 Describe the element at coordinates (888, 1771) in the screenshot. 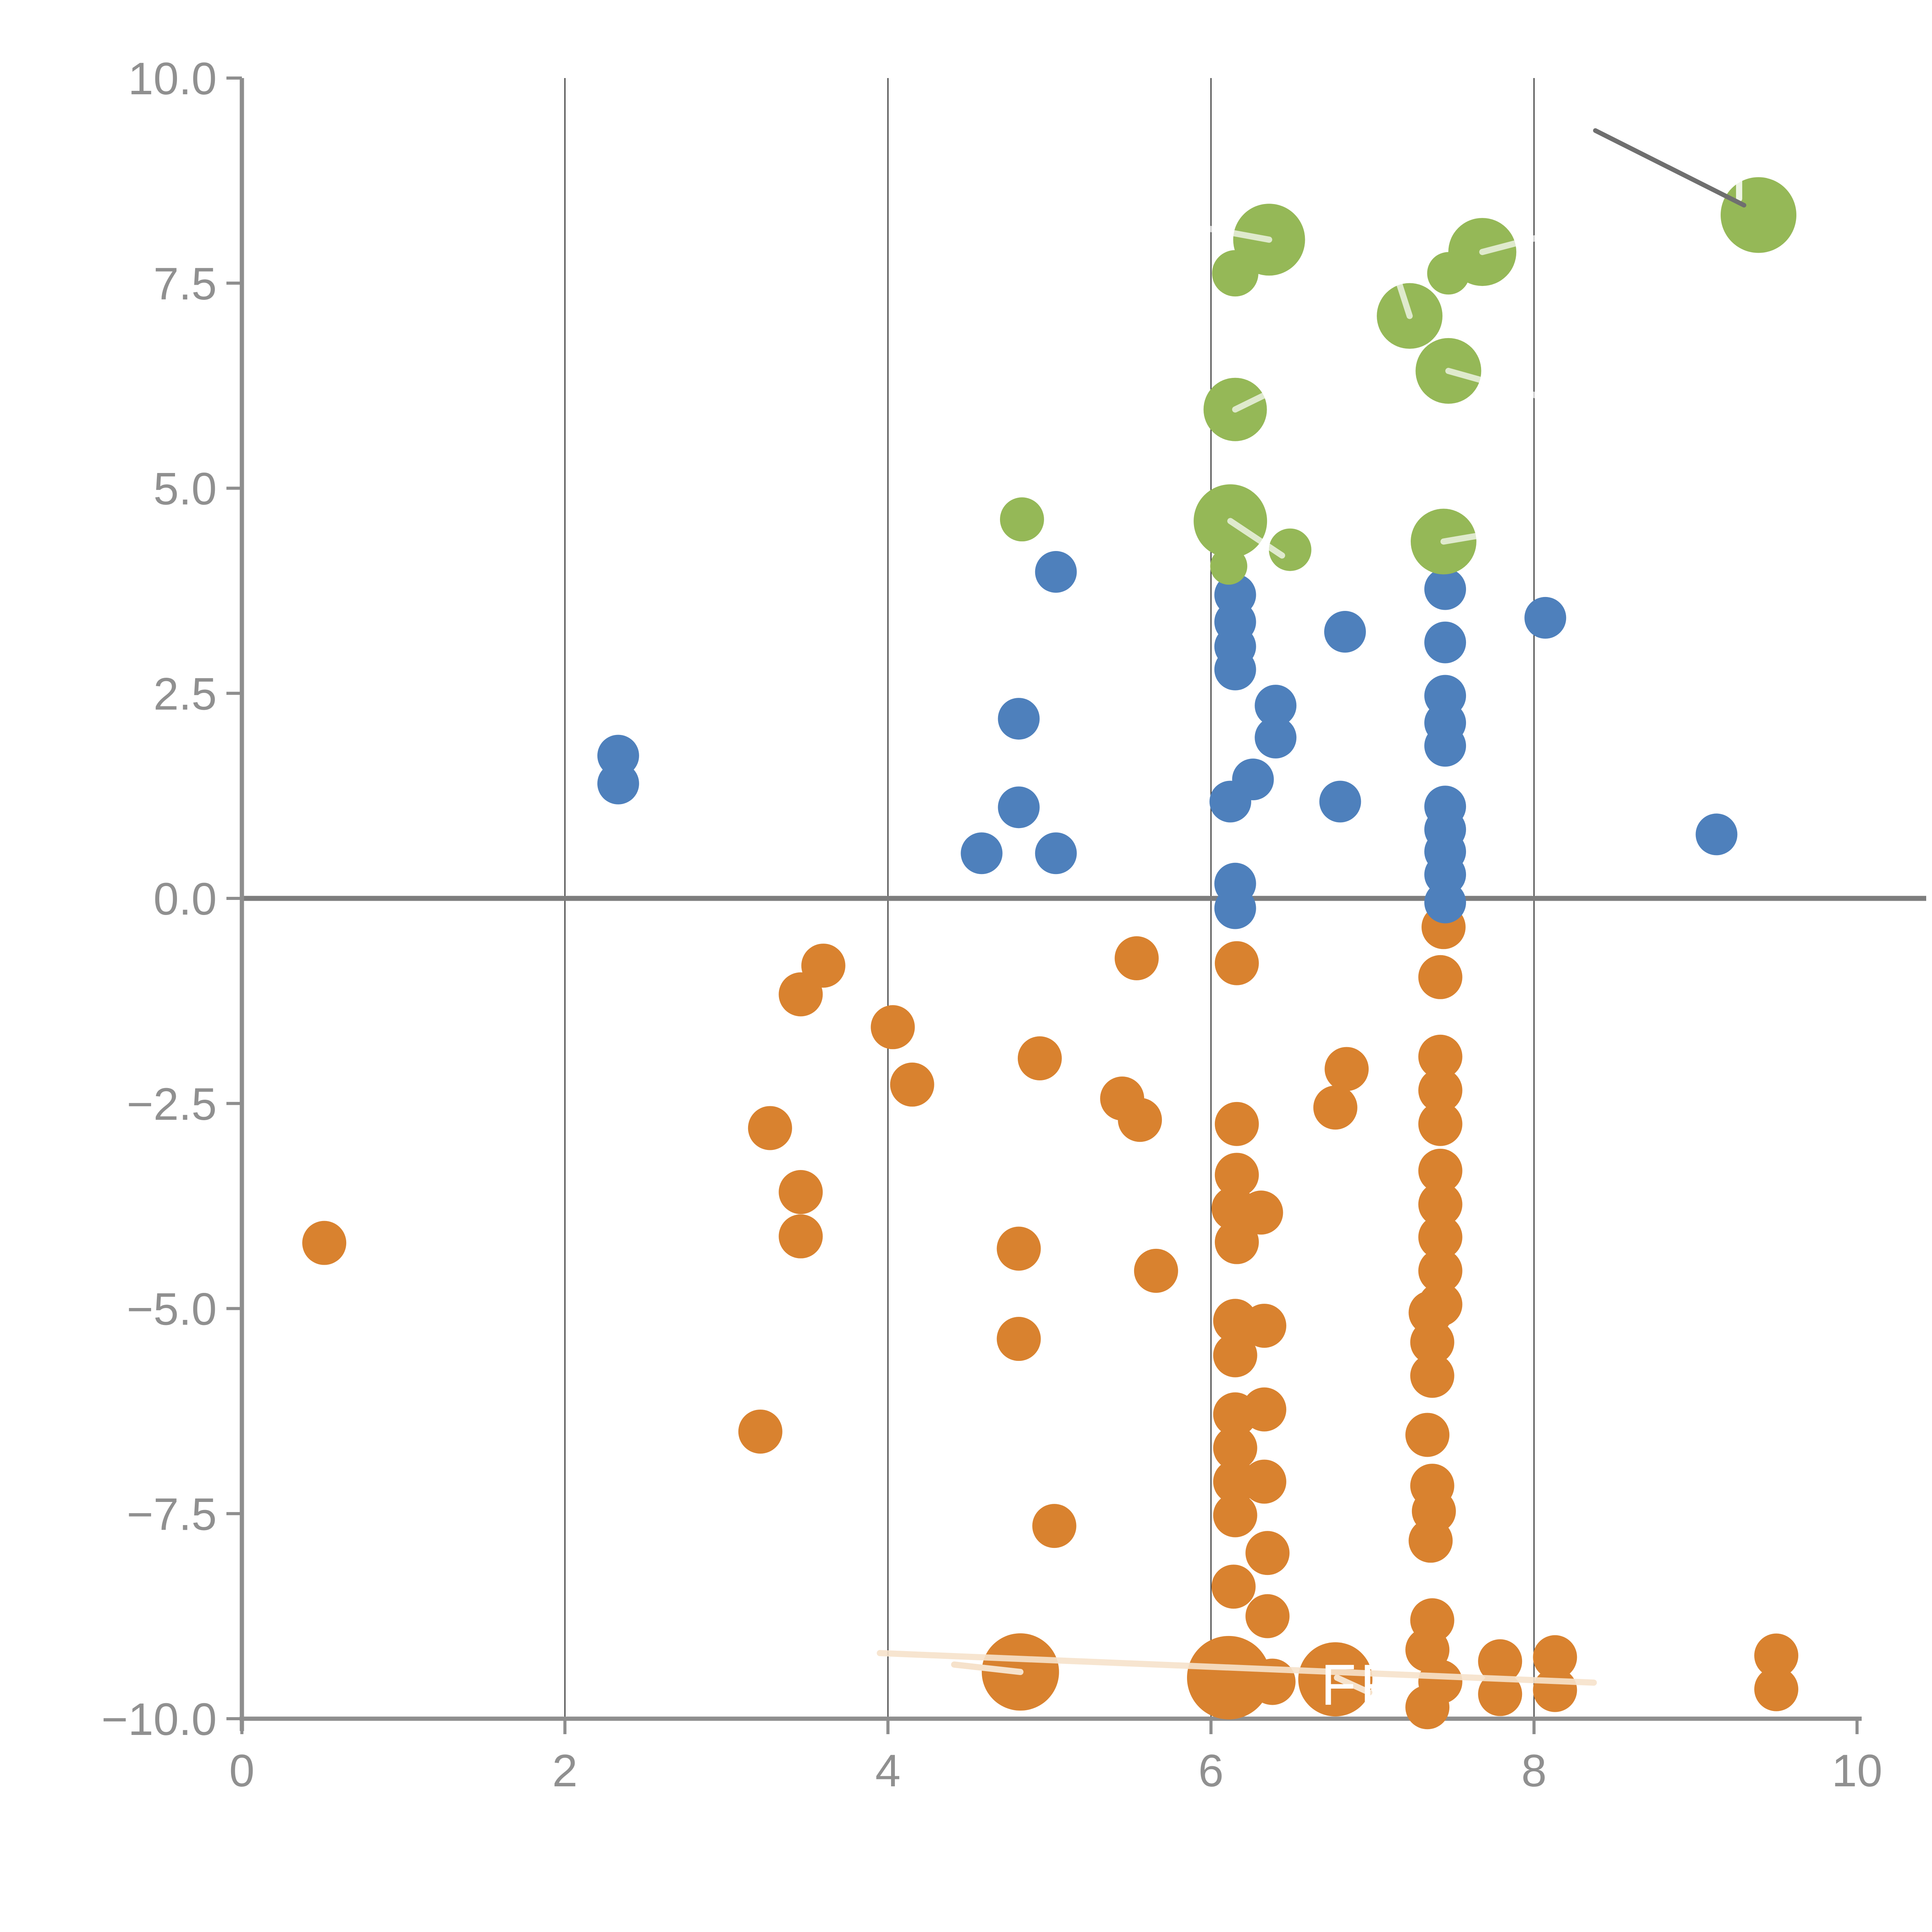

I see `x-tick-label: 4` at that location.